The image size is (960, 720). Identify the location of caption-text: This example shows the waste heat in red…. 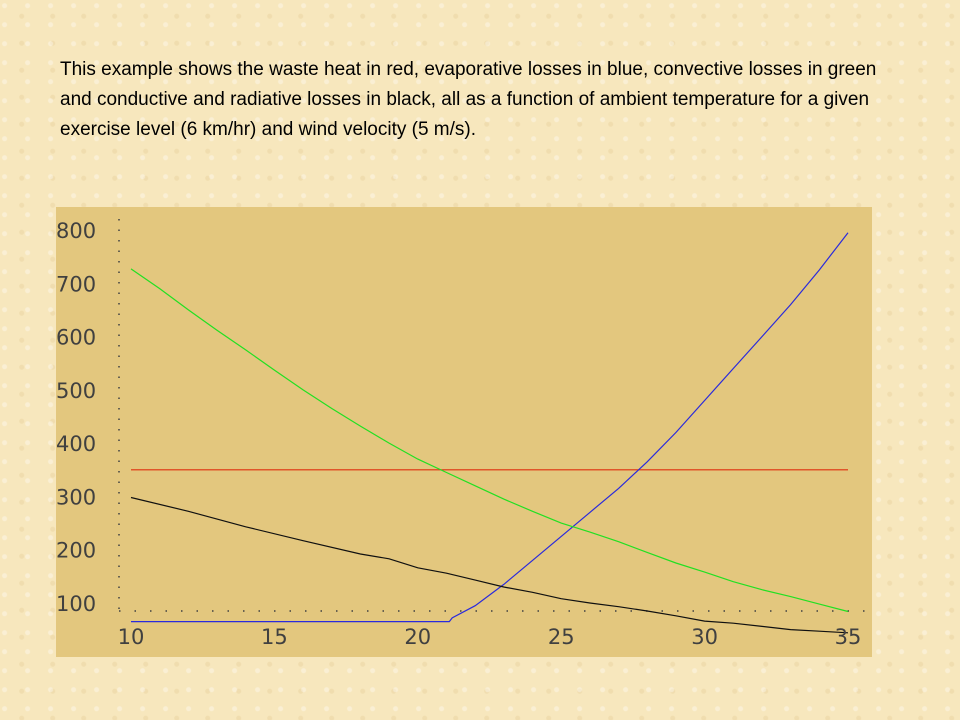
(468, 99).